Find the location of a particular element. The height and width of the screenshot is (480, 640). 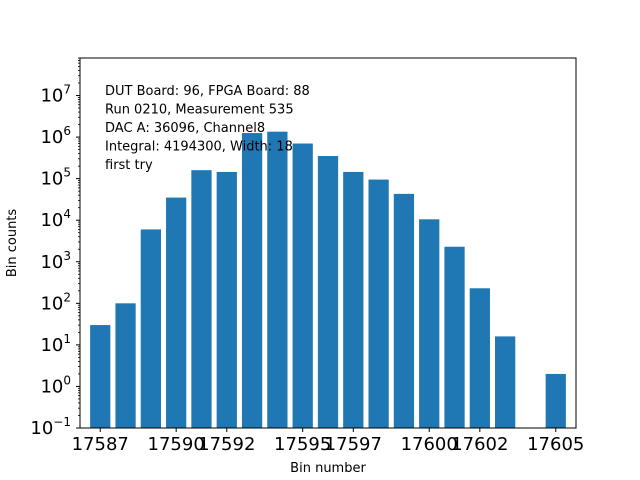

annotation-line: DAC A: 36096, Channel8 is located at coordinates (185, 128).